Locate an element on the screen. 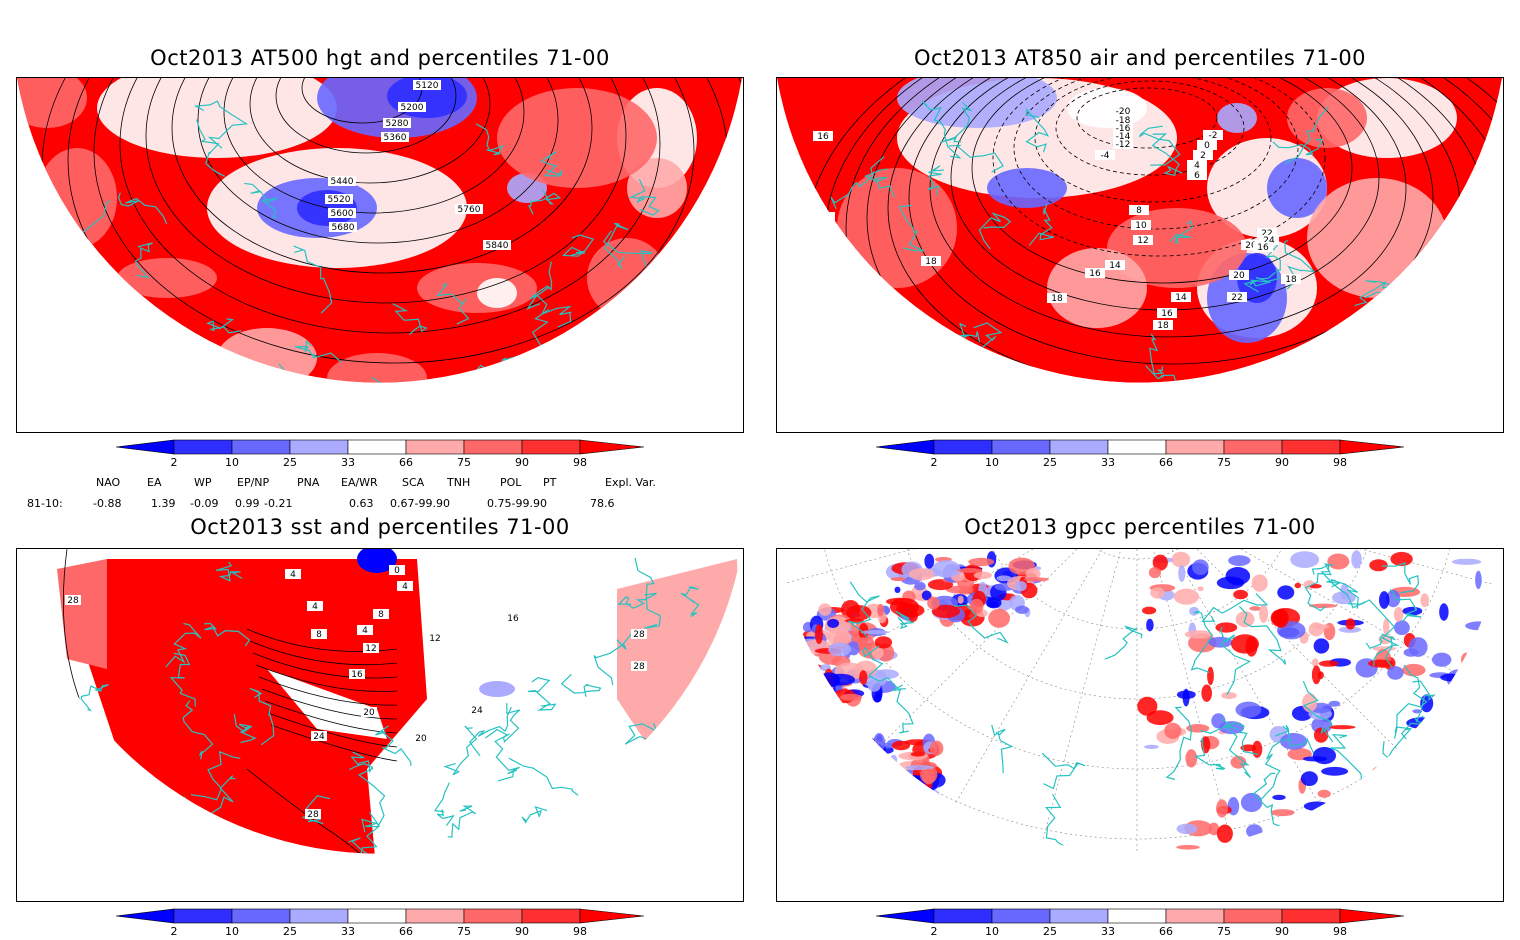  contour-label: 4 is located at coordinates (315, 607).